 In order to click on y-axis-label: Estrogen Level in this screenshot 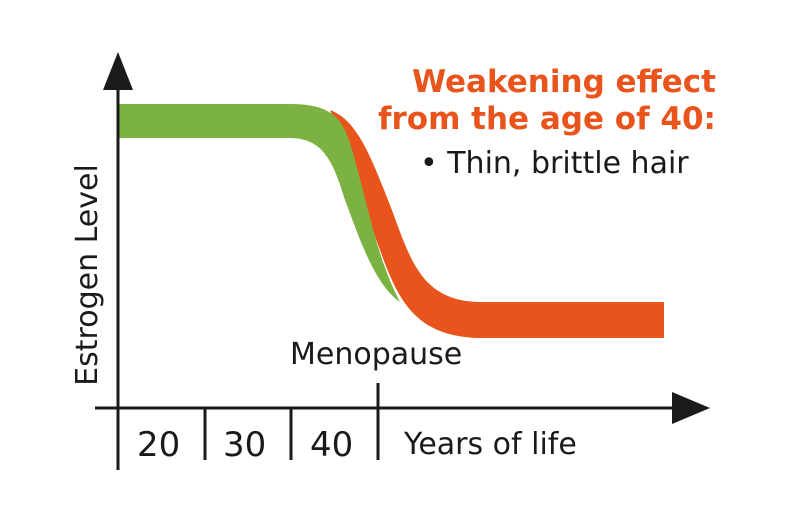, I will do `click(87, 275)`.